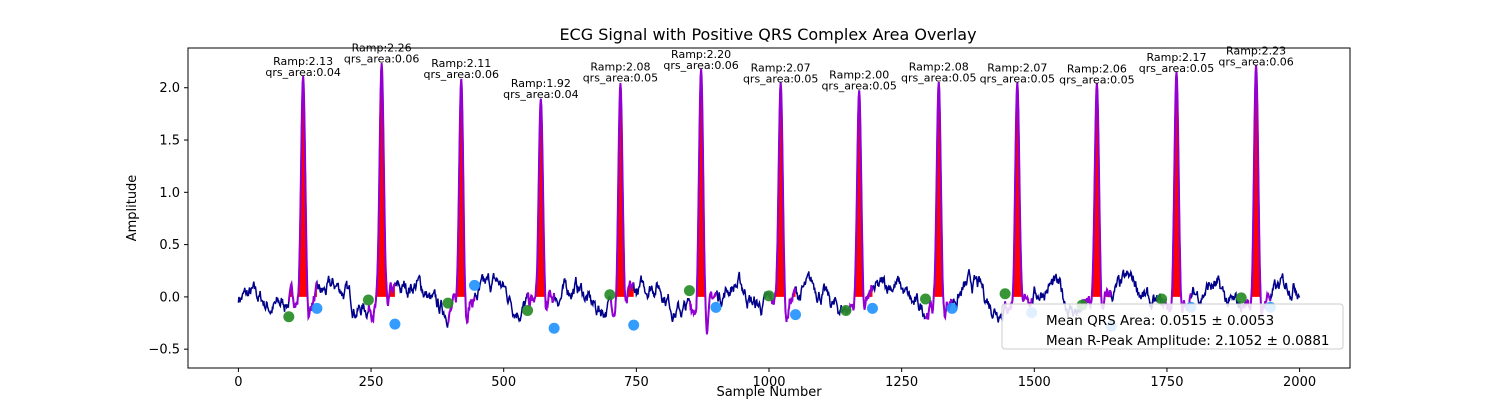 The width and height of the screenshot is (1500, 400). I want to click on r-amplitude-label-1: Ramp:2.13, so click(303, 61).